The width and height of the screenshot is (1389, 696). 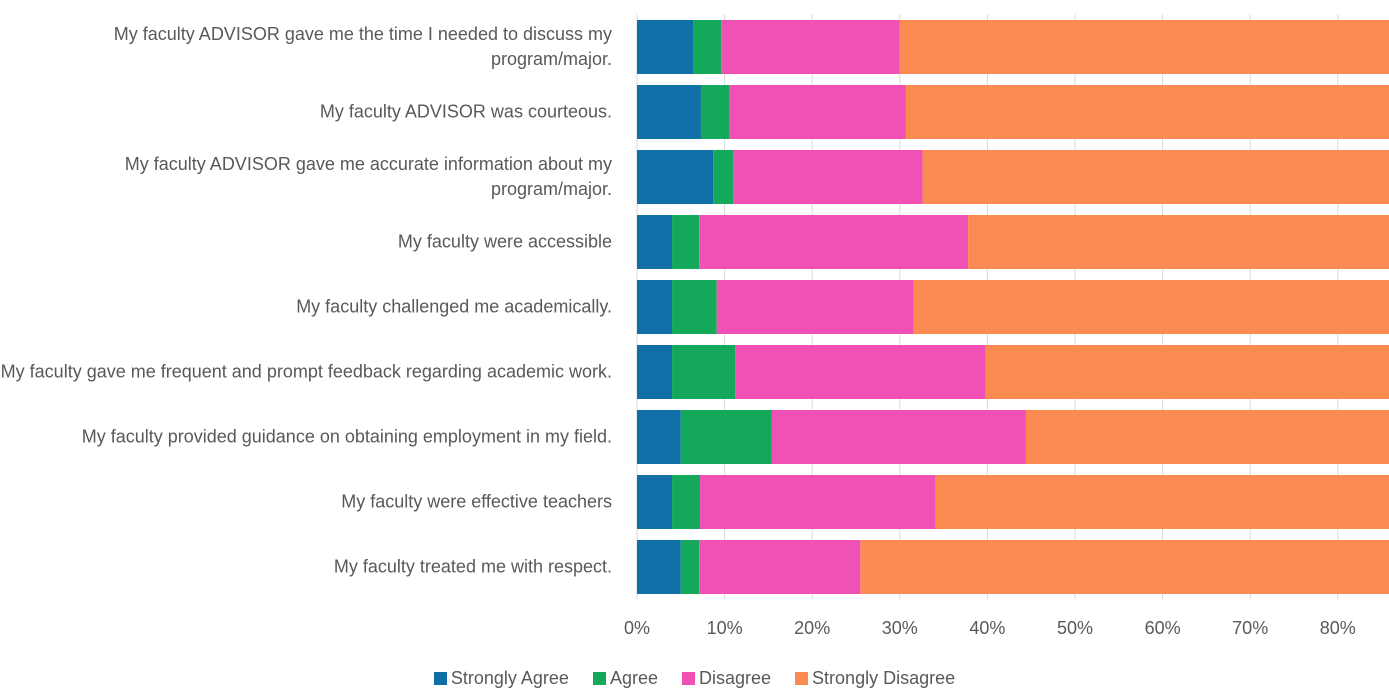 I want to click on x-tick-label: 0%, so click(x=637, y=628).